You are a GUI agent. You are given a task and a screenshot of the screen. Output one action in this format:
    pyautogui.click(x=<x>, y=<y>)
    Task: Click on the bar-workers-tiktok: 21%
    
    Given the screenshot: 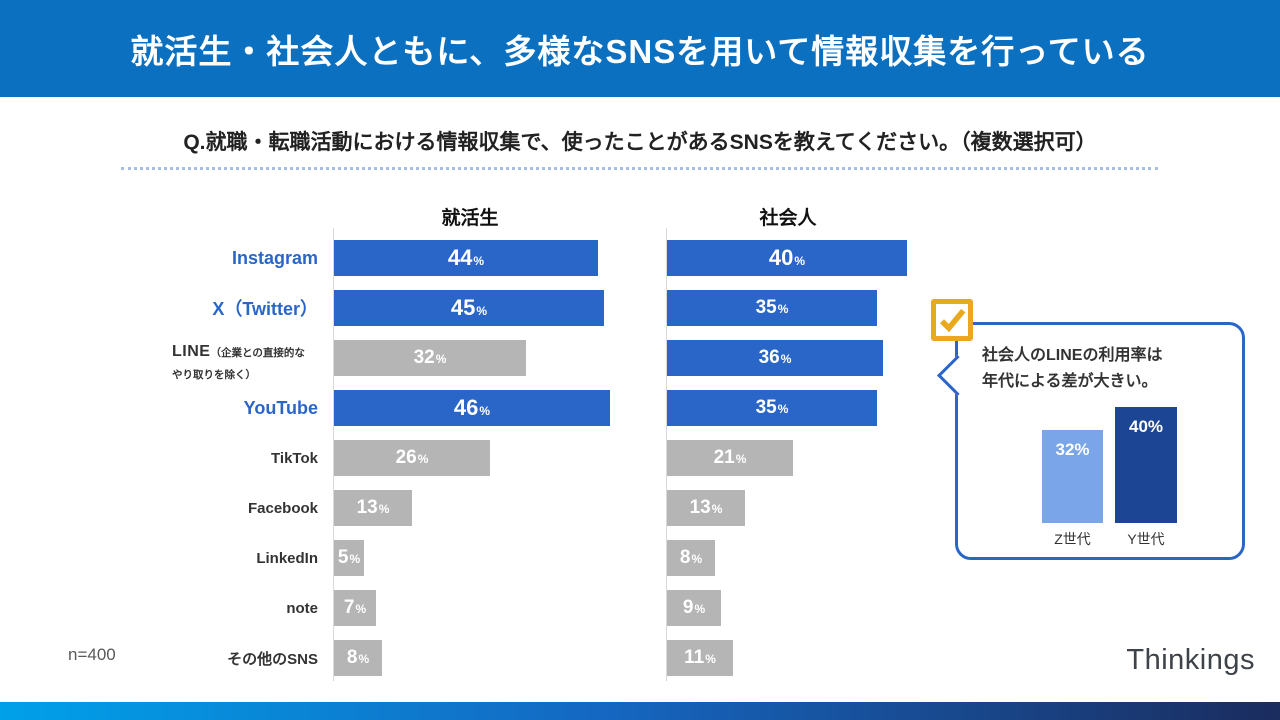 What is the action you would take?
    pyautogui.click(x=730, y=458)
    